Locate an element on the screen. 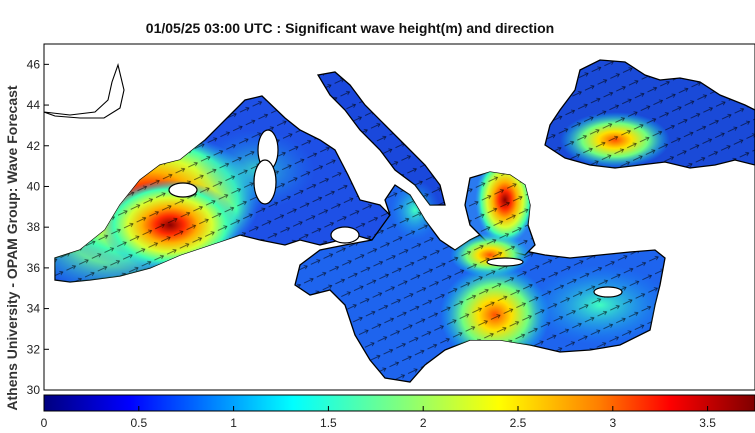 This screenshot has width=755, height=433. cyprus-island is located at coordinates (608, 292).